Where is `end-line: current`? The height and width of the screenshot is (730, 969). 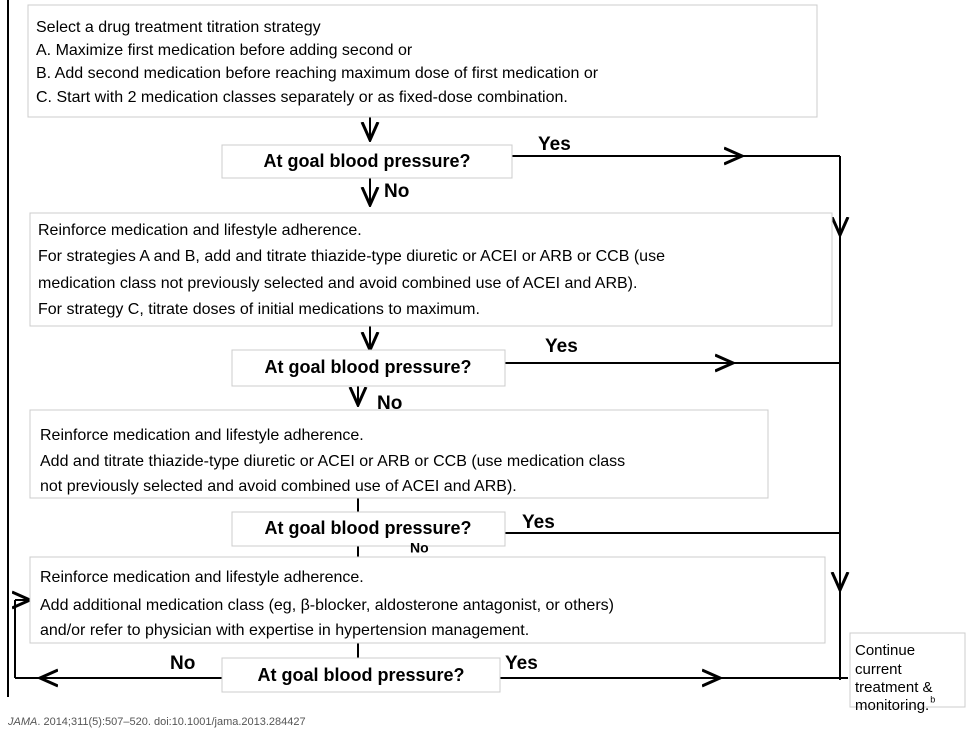
end-line: current is located at coordinates (879, 669).